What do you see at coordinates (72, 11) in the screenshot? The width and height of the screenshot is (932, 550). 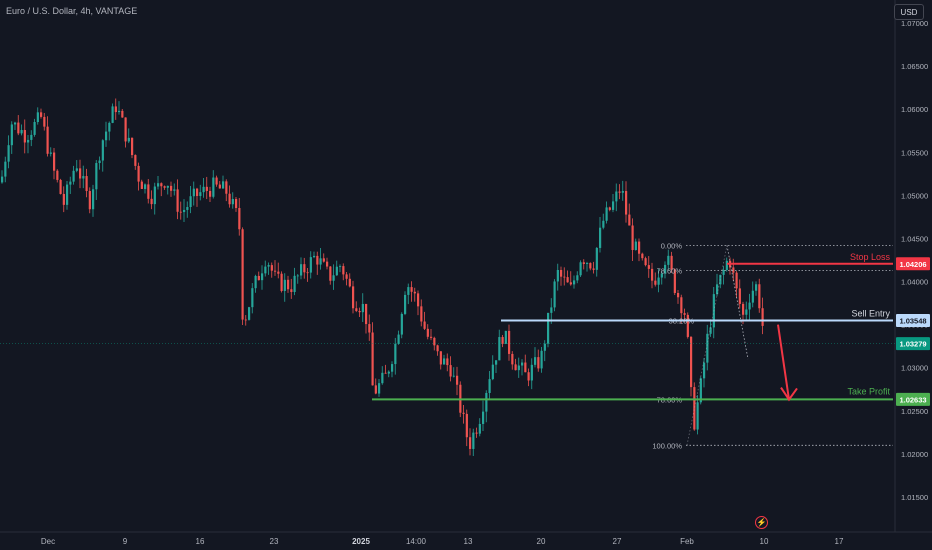 I see `symbol-title: Euro / U.S. Dollar, 4h, VANTAGE` at bounding box center [72, 11].